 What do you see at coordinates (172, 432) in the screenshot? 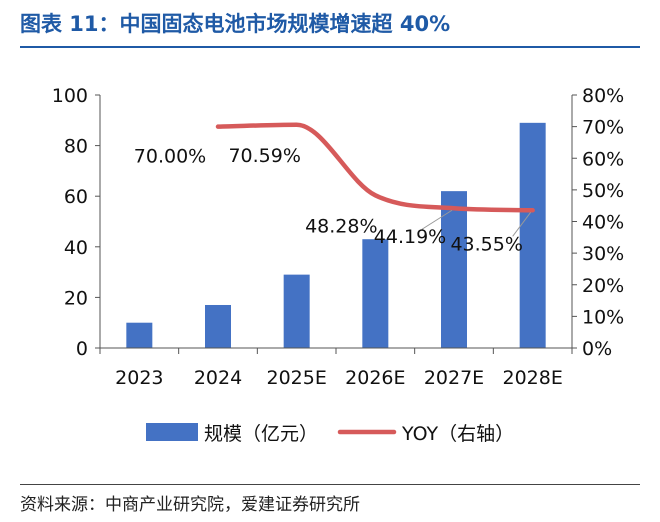
I see `legend-bar-swatch` at bounding box center [172, 432].